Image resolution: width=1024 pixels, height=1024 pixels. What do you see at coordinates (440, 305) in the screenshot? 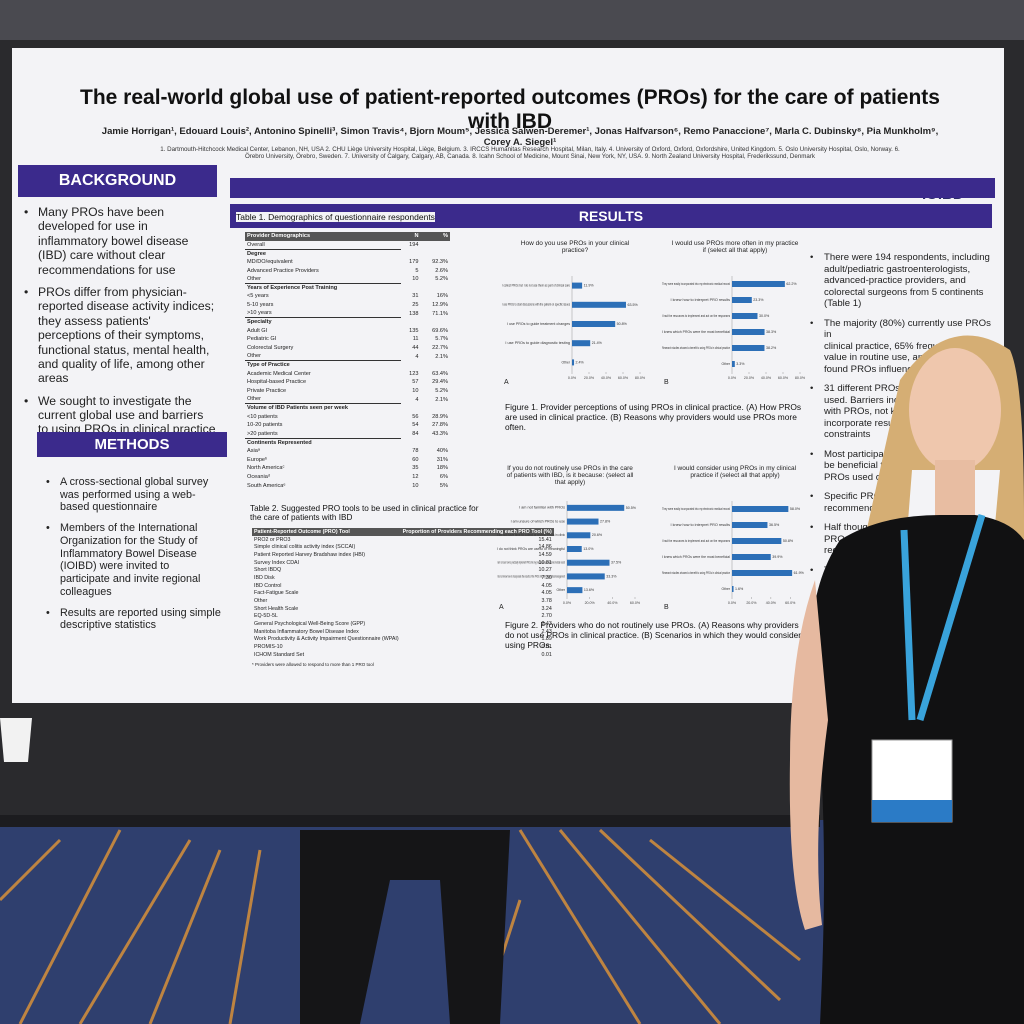
I see `table-cell: 12.9%` at bounding box center [440, 305].